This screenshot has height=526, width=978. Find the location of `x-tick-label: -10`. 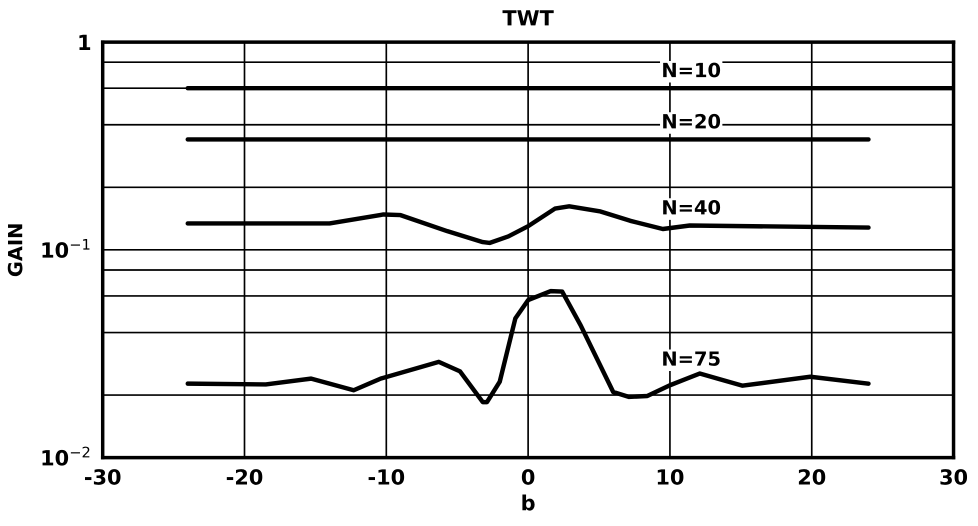

x-tick-label: -10 is located at coordinates (386, 477).